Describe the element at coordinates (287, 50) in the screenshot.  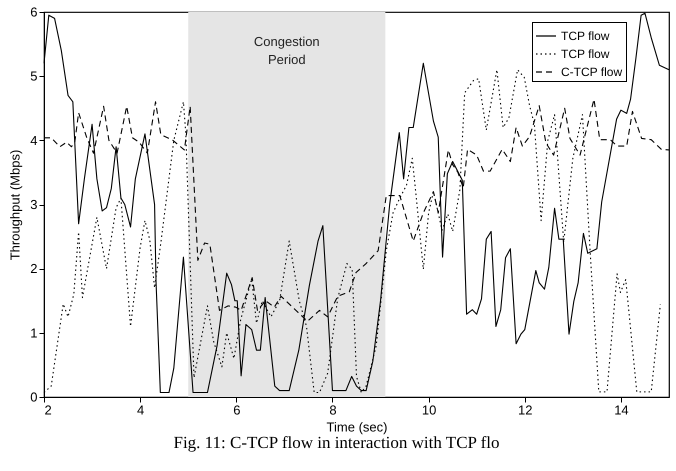
I see `band-label: Congestion Period` at that location.